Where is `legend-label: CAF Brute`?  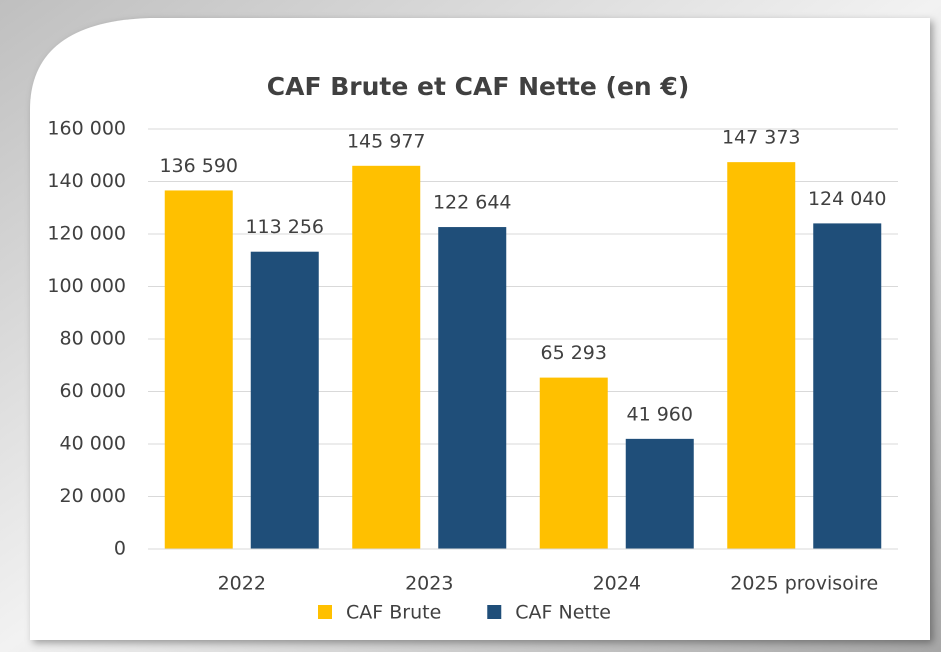 legend-label: CAF Brute is located at coordinates (393, 613).